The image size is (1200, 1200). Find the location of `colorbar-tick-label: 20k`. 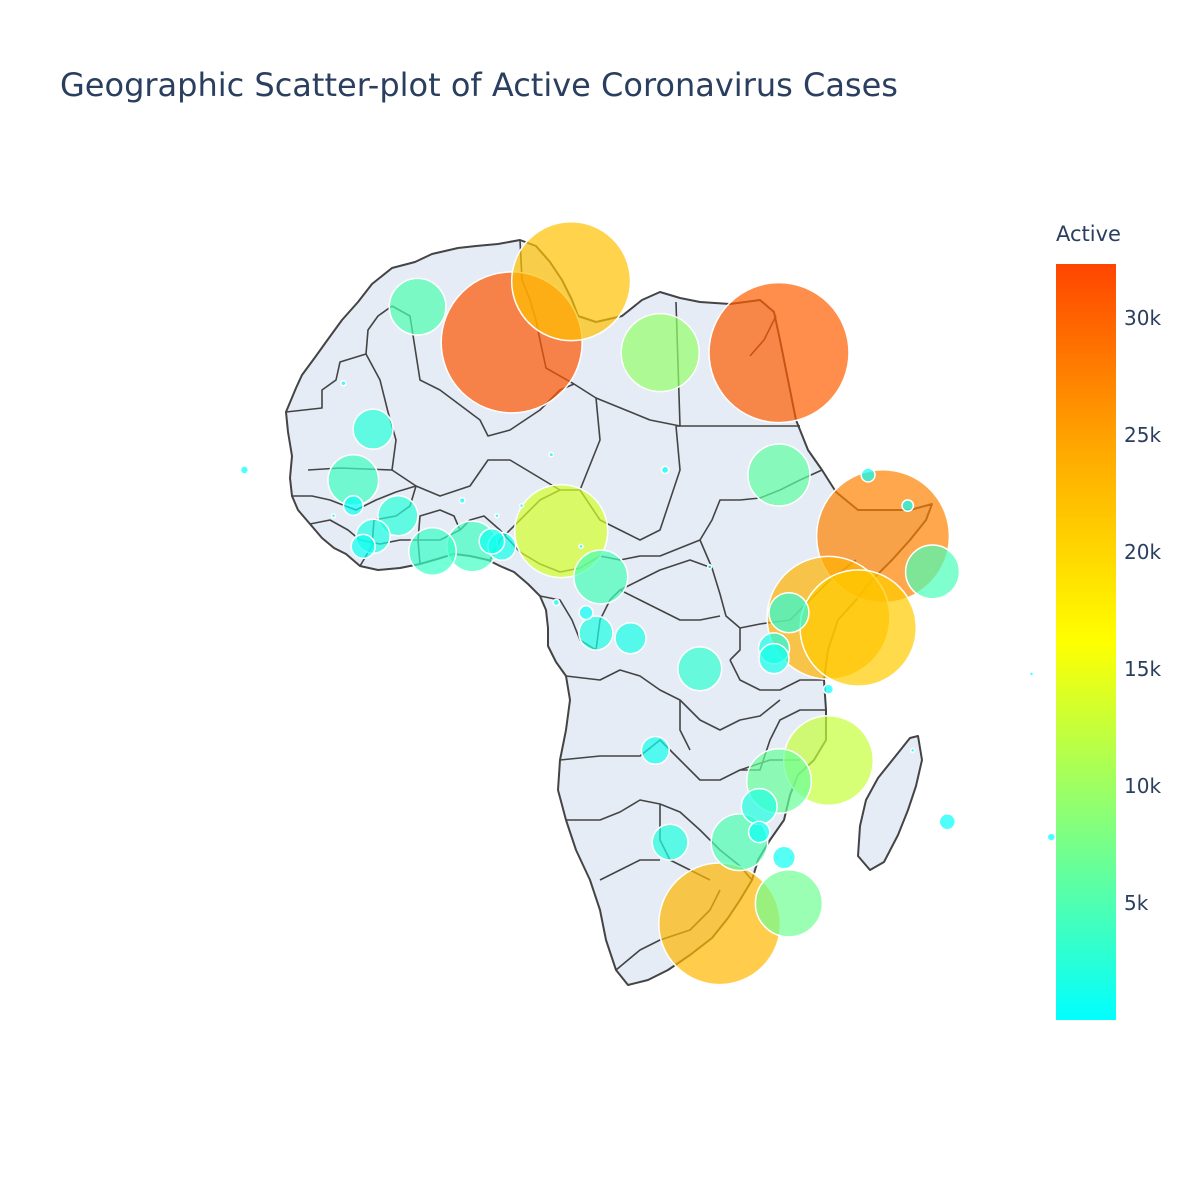

colorbar-tick-label: 20k is located at coordinates (1143, 551).